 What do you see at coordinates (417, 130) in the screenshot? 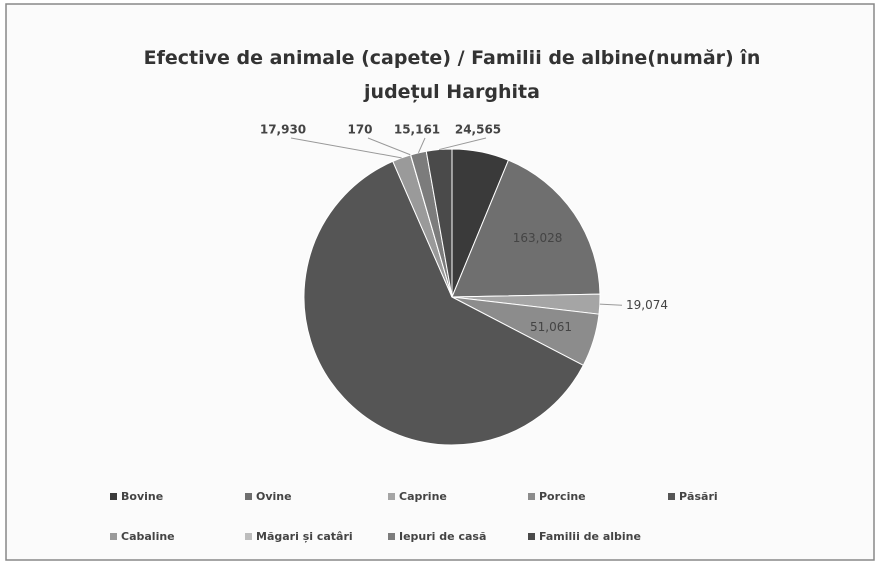
I see `data-label: 15,161` at bounding box center [417, 130].